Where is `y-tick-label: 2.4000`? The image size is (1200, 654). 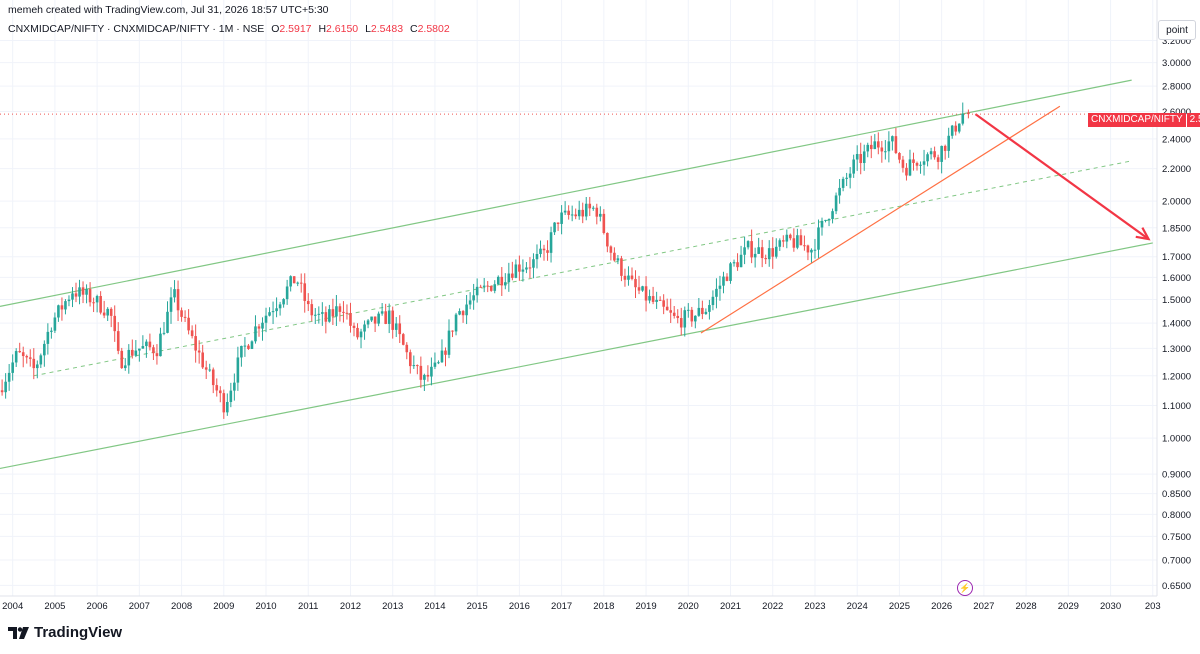 y-tick-label: 2.4000 is located at coordinates (1176, 139).